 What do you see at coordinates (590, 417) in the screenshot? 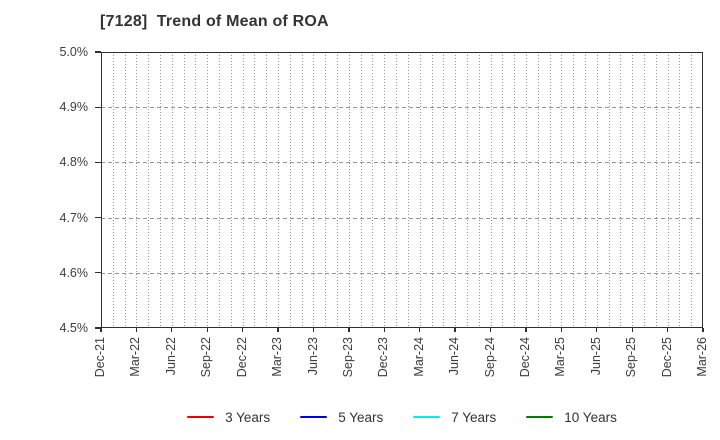
I see `legend-label: 10 Years` at bounding box center [590, 417].